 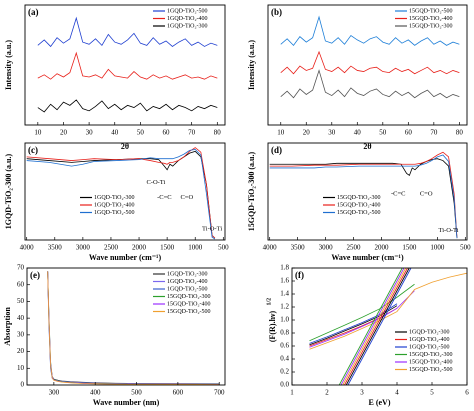 What do you see at coordinates (125, 257) in the screenshot?
I see `x-axis-label: Wave number (cm⁻¹)` at bounding box center [125, 257].